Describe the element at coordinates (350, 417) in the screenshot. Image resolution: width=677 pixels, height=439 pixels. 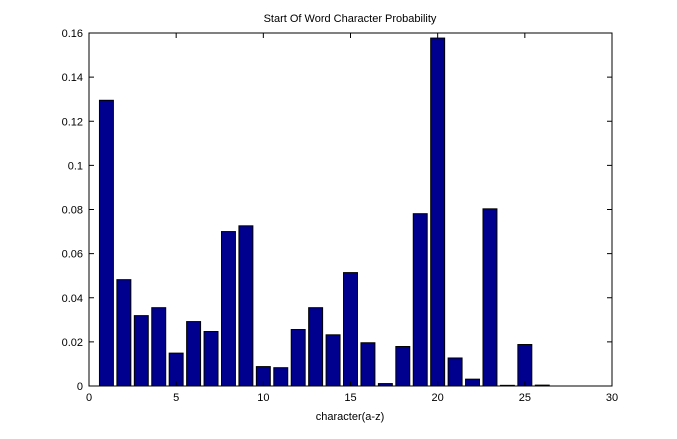
I see `x-axis-label: character(a-z)` at that location.